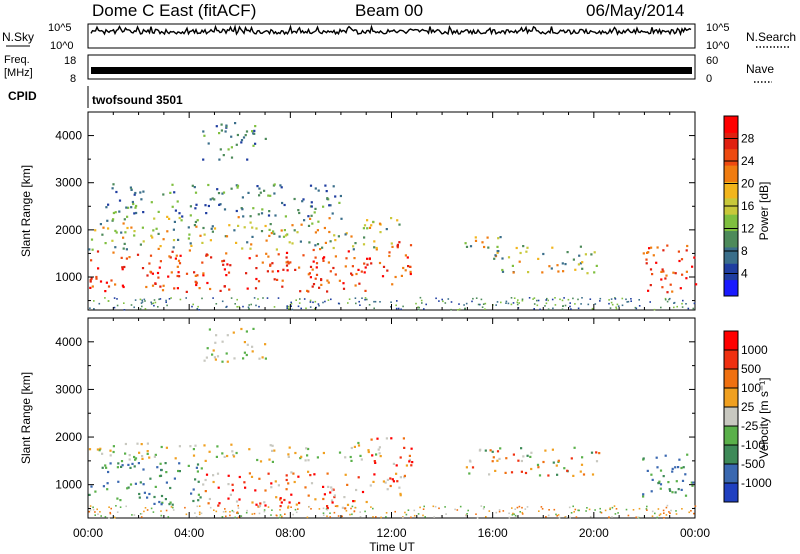  What do you see at coordinates (70, 61) in the screenshot?
I see `freq-tick-top: 18` at bounding box center [70, 61].